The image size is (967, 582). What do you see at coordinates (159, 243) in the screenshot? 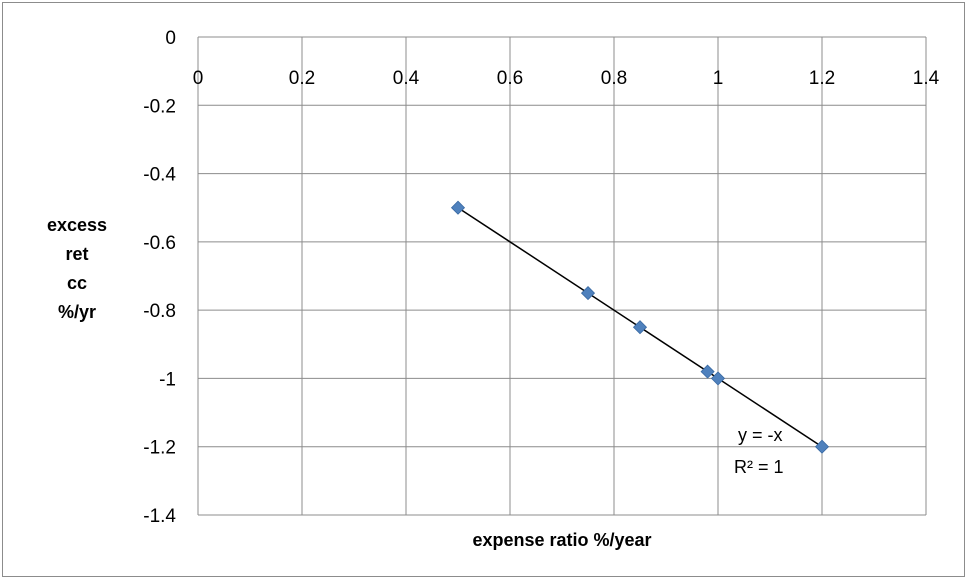
I see `y-tick-label: -0.6` at bounding box center [159, 243].